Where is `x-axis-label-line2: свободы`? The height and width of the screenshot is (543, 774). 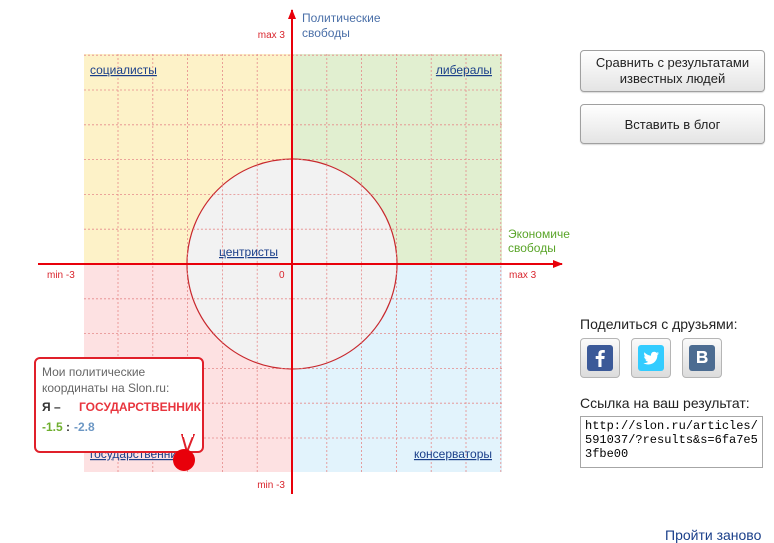 x-axis-label-line2: свободы is located at coordinates (532, 248).